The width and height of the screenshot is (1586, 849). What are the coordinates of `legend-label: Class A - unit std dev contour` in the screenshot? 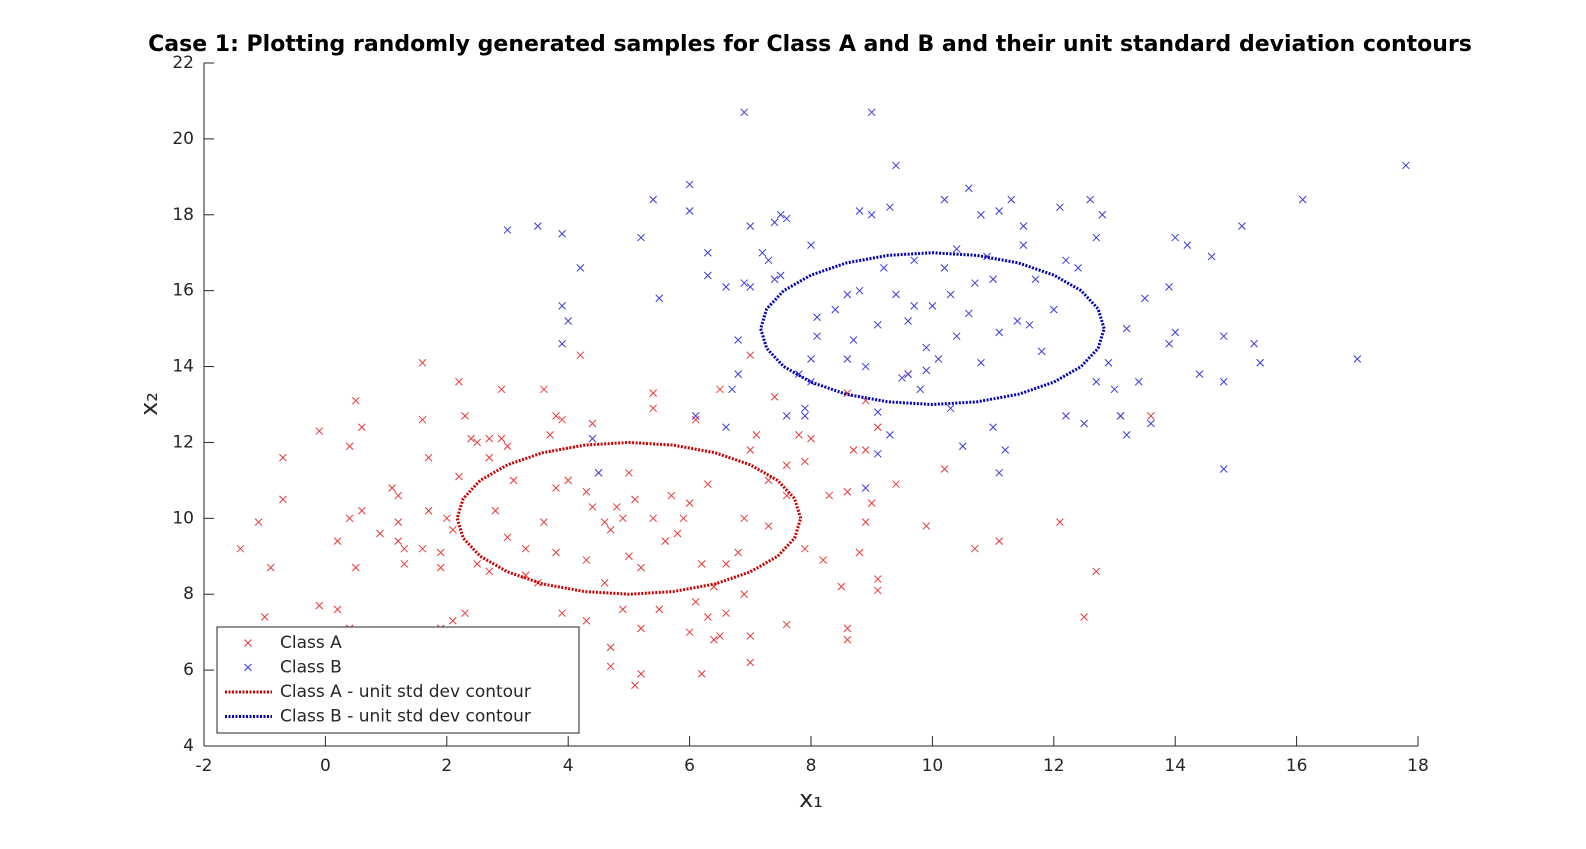 It's located at (405, 692).